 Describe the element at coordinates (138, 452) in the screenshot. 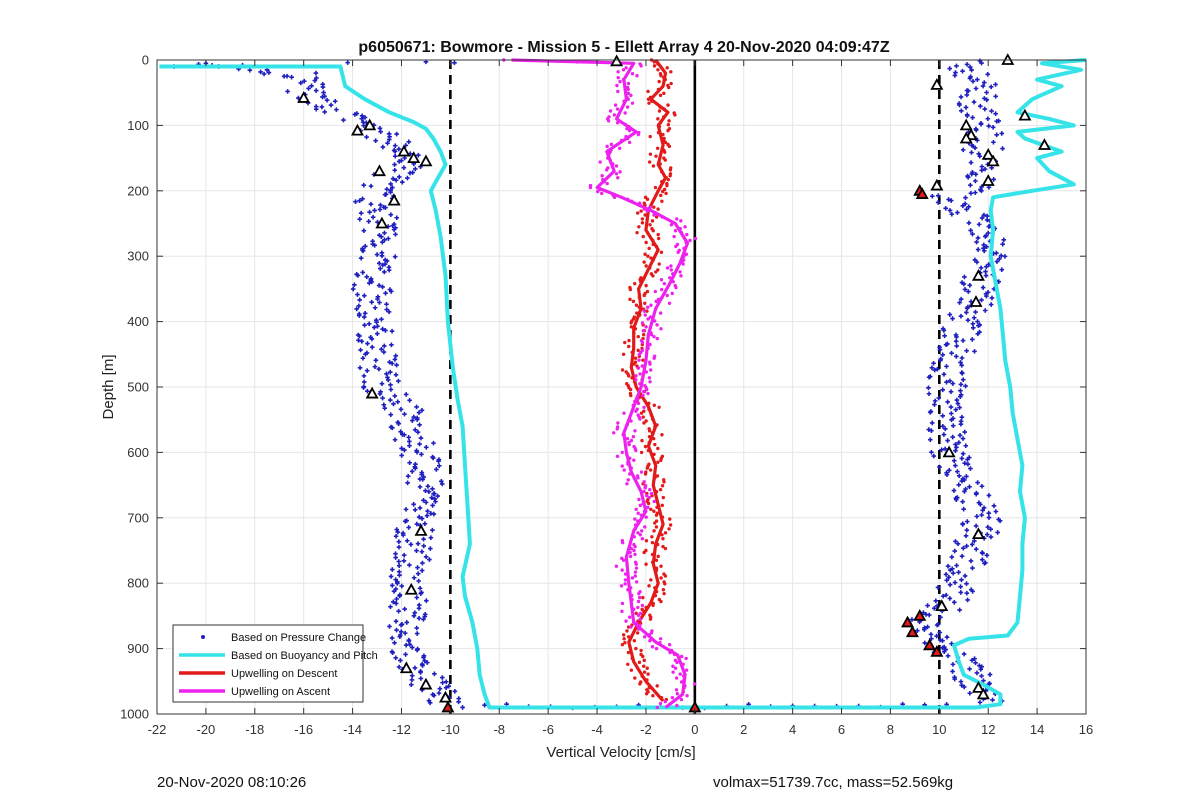

I see `y-tick-label: 600` at that location.